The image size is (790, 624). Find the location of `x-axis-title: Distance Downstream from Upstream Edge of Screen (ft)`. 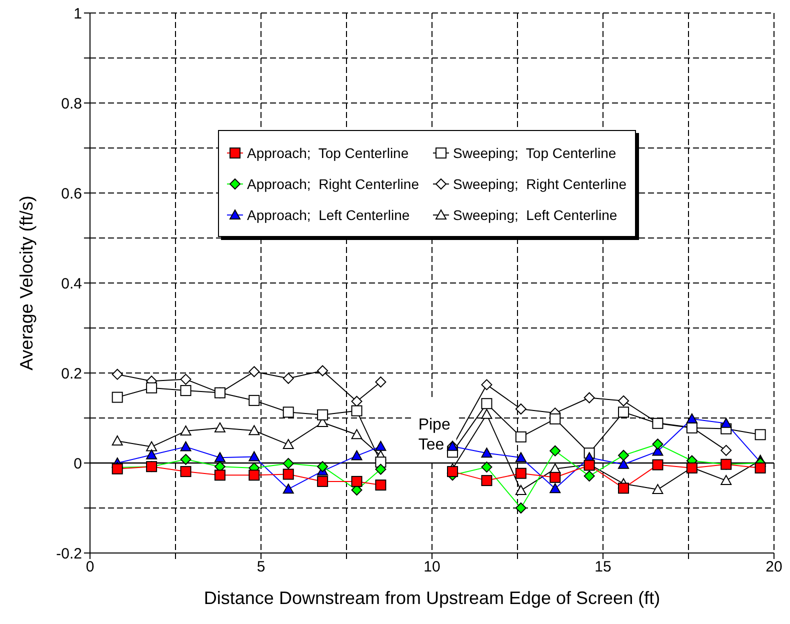

x-axis-title: Distance Downstream from Upstream Edge of Screen (ft) is located at coordinates (432, 598).